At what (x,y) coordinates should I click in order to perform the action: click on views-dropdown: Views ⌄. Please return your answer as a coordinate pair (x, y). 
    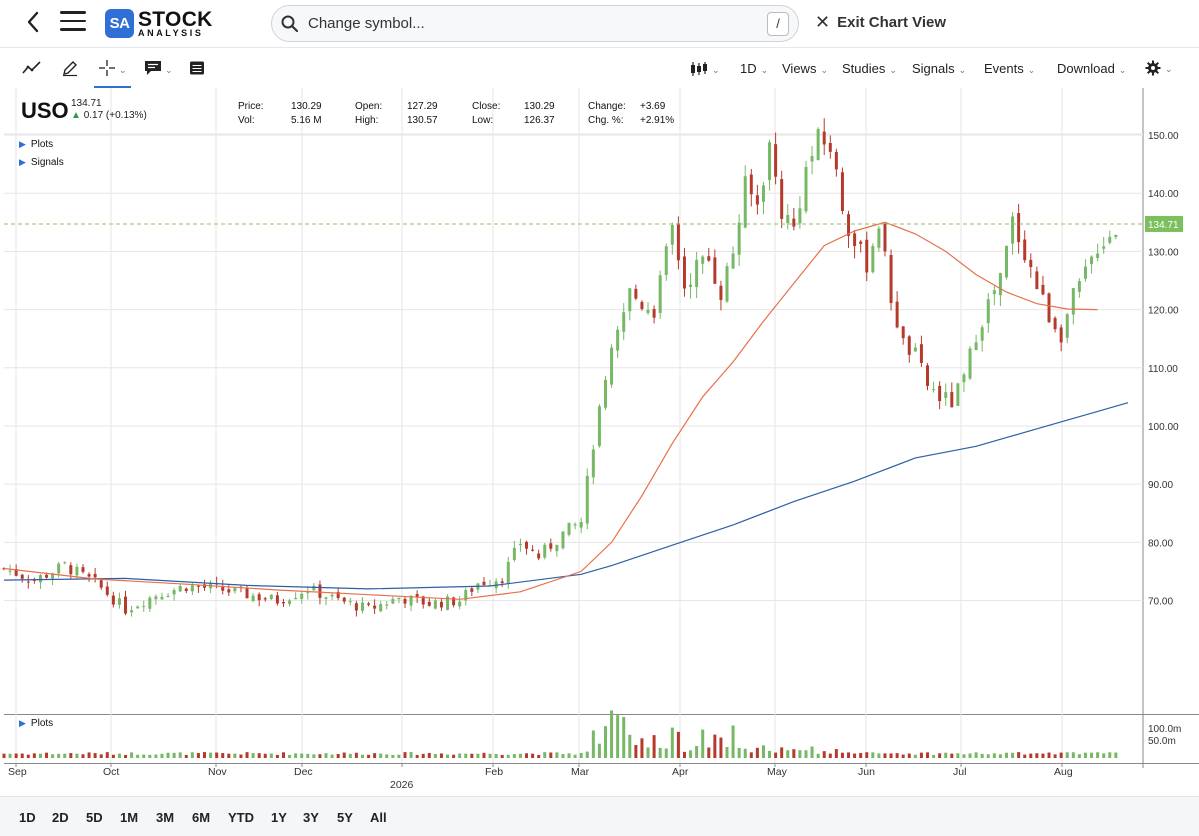
    Looking at the image, I should click on (805, 68).